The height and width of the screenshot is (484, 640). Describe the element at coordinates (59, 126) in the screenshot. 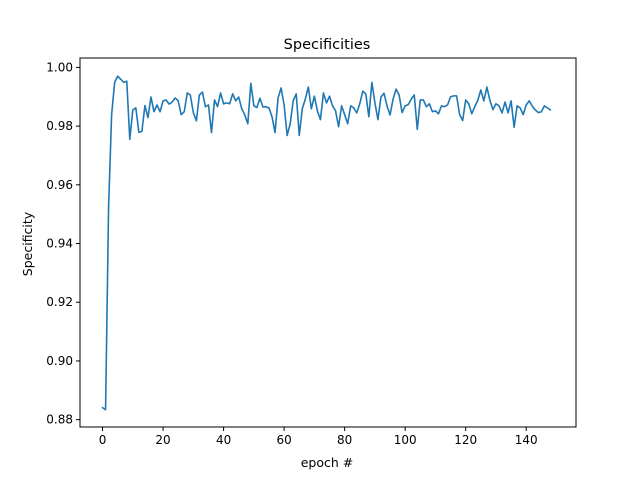

I see `y-tick-label: 0.98` at that location.